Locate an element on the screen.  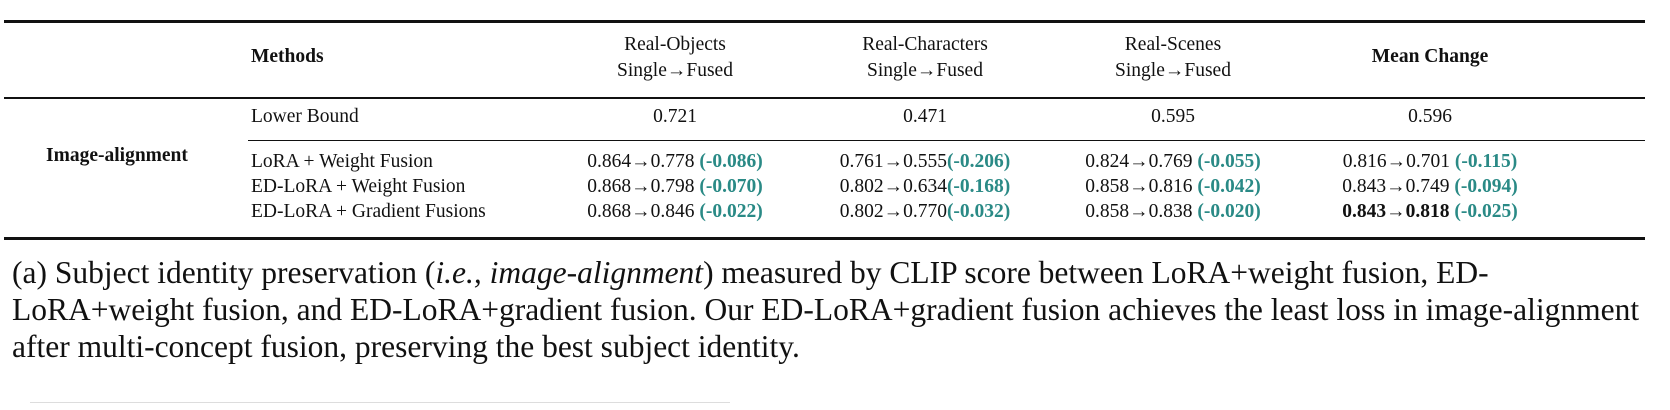
row-mean-value: 0.843→0.818 (-0.025) is located at coordinates (1430, 212).